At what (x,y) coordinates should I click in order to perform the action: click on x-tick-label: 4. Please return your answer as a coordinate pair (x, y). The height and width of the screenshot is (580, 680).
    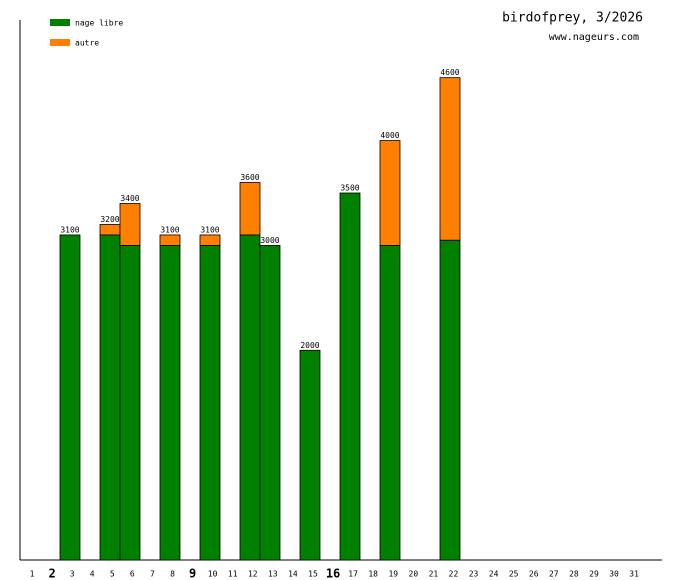
    Looking at the image, I should click on (92, 574).